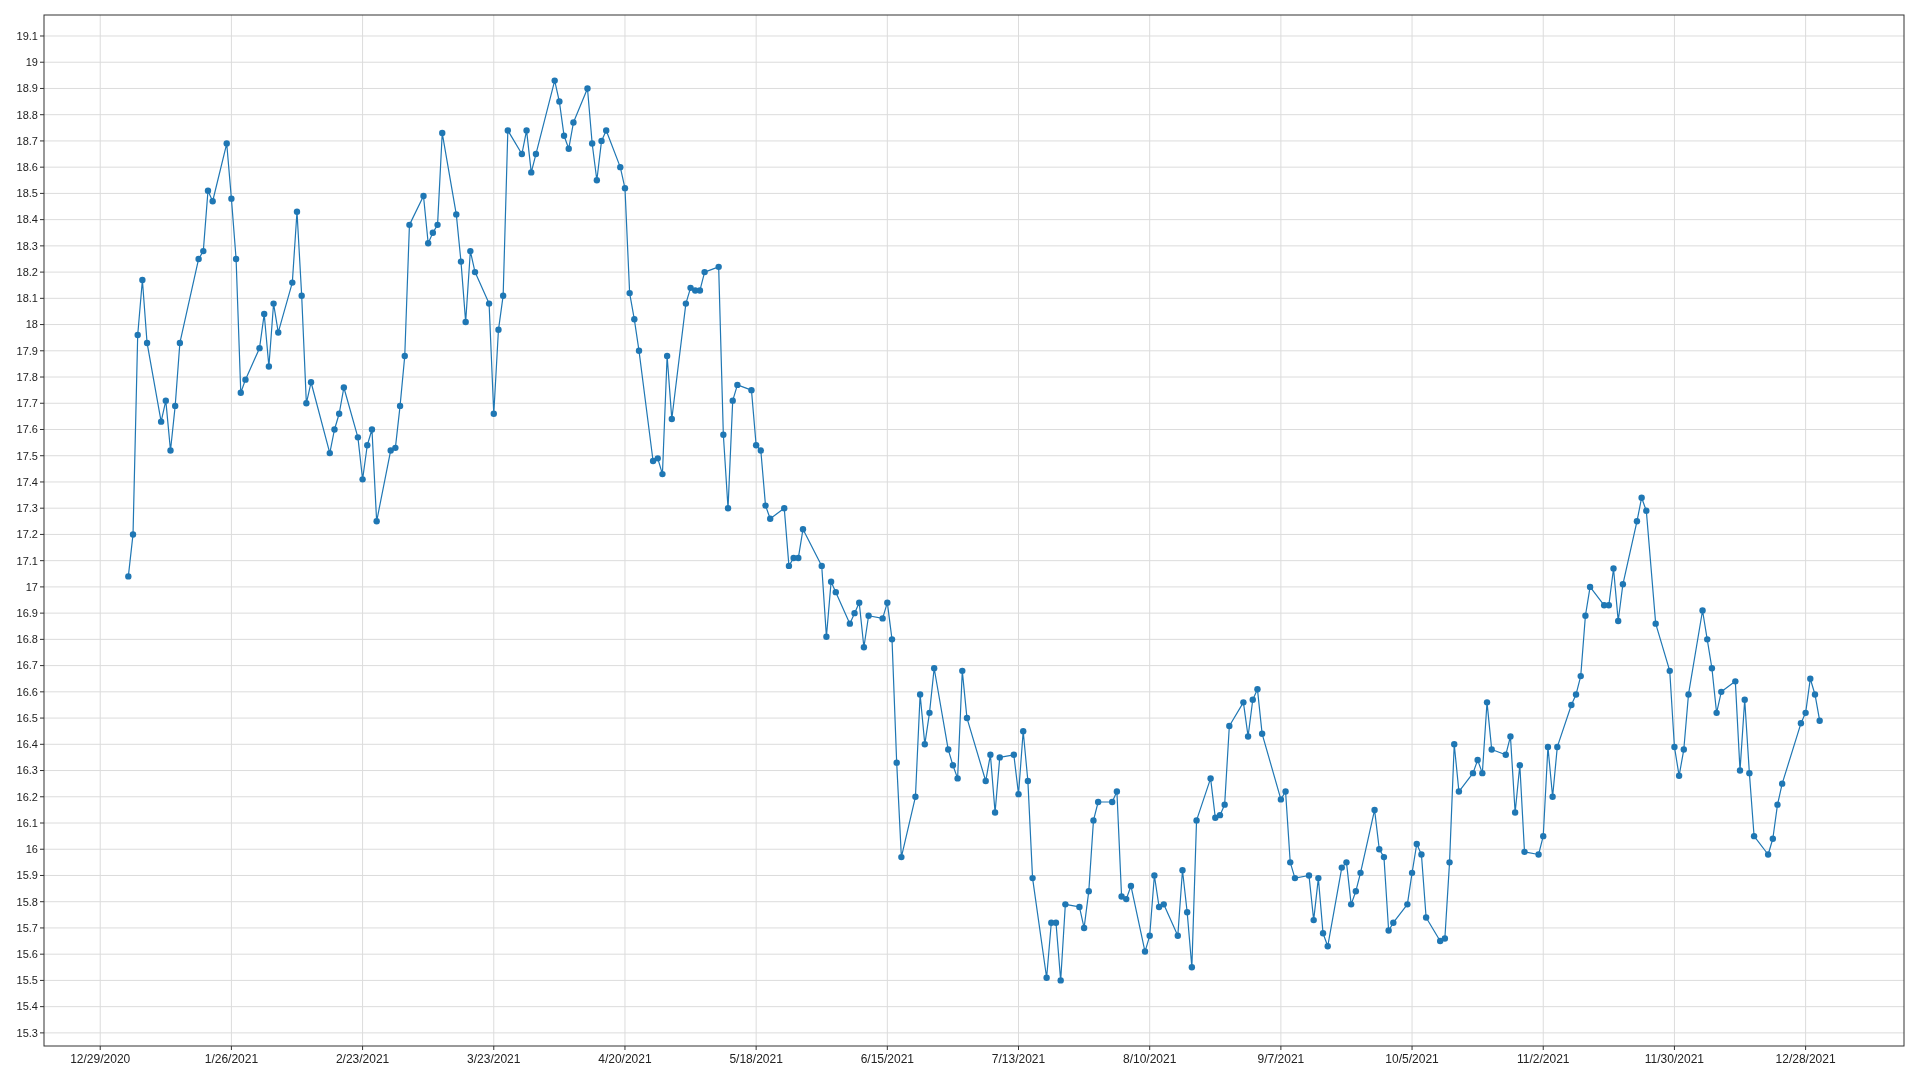 The height and width of the screenshot is (1080, 1920). What do you see at coordinates (1805, 1059) in the screenshot?
I see `x-tick-label: 12/28/2021` at bounding box center [1805, 1059].